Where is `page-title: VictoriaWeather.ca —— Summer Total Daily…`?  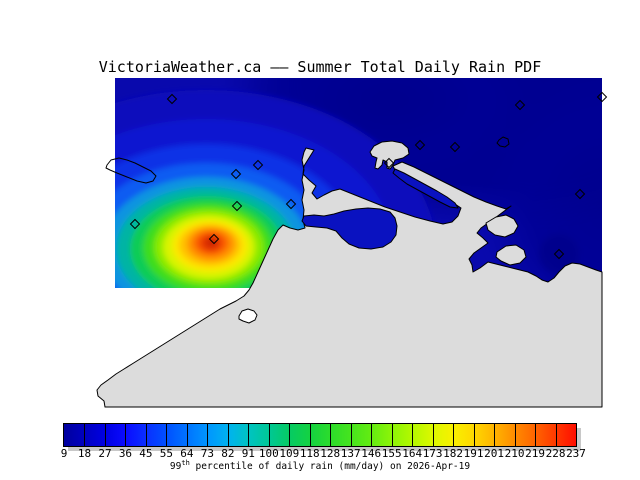
page-title: VictoriaWeather.ca —— Summer Total Daily… is located at coordinates (320, 67).